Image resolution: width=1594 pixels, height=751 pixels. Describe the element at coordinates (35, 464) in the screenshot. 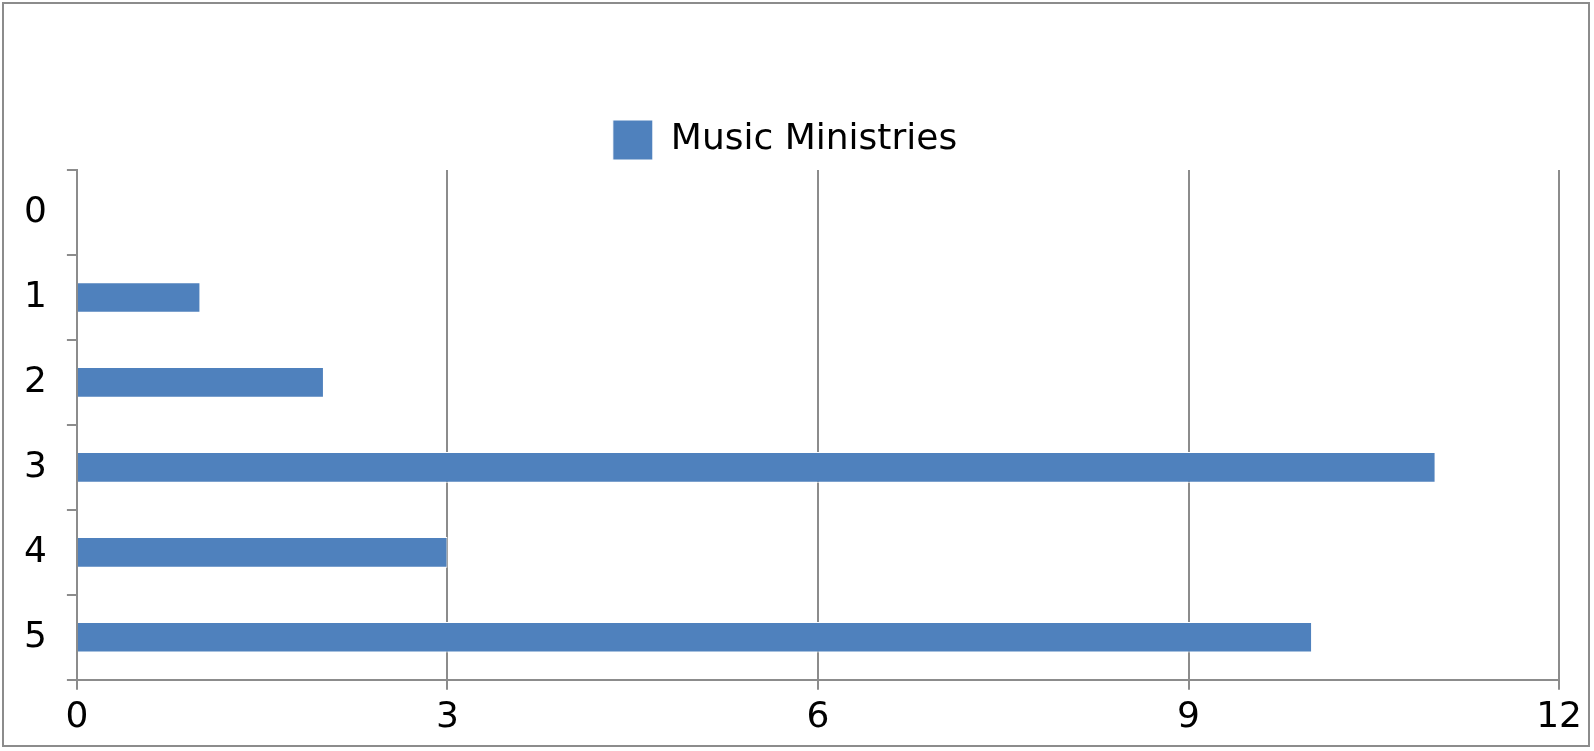

I see `y-tick-label: 3` at that location.